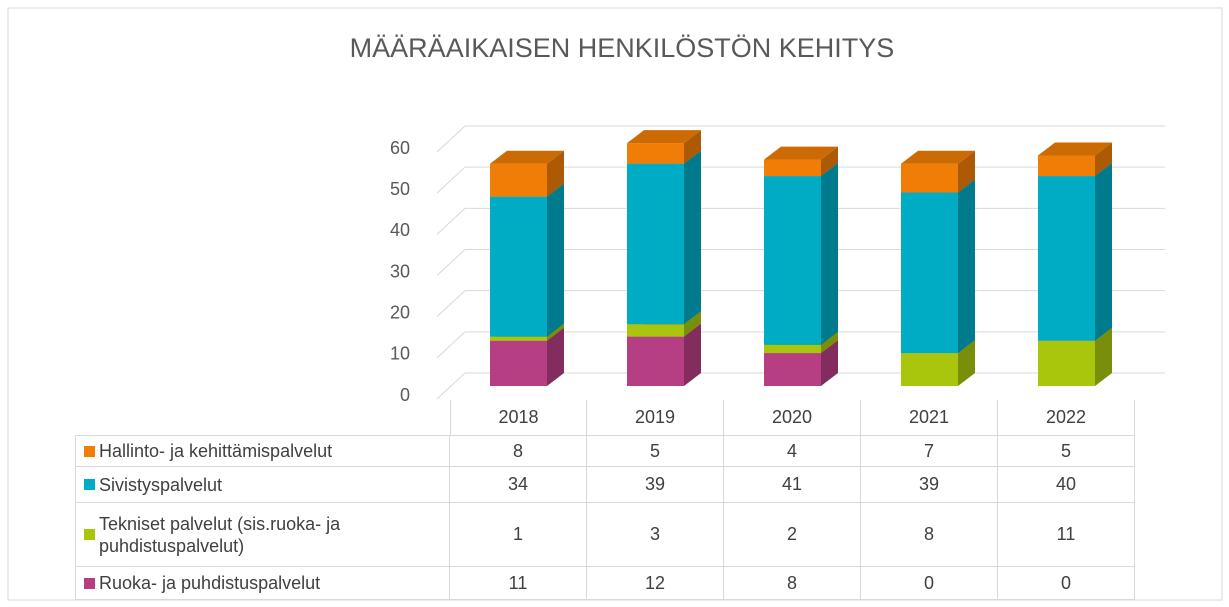 Image resolution: width=1229 pixels, height=607 pixels. I want to click on table-value: 2, so click(792, 535).